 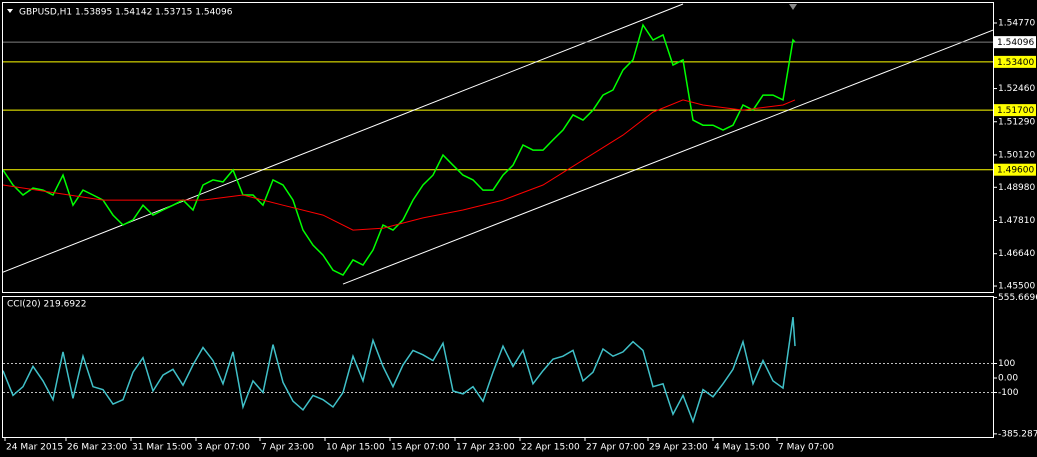 What do you see at coordinates (678, 448) in the screenshot?
I see `x-tick-label: 29 Apr 23:00` at bounding box center [678, 448].